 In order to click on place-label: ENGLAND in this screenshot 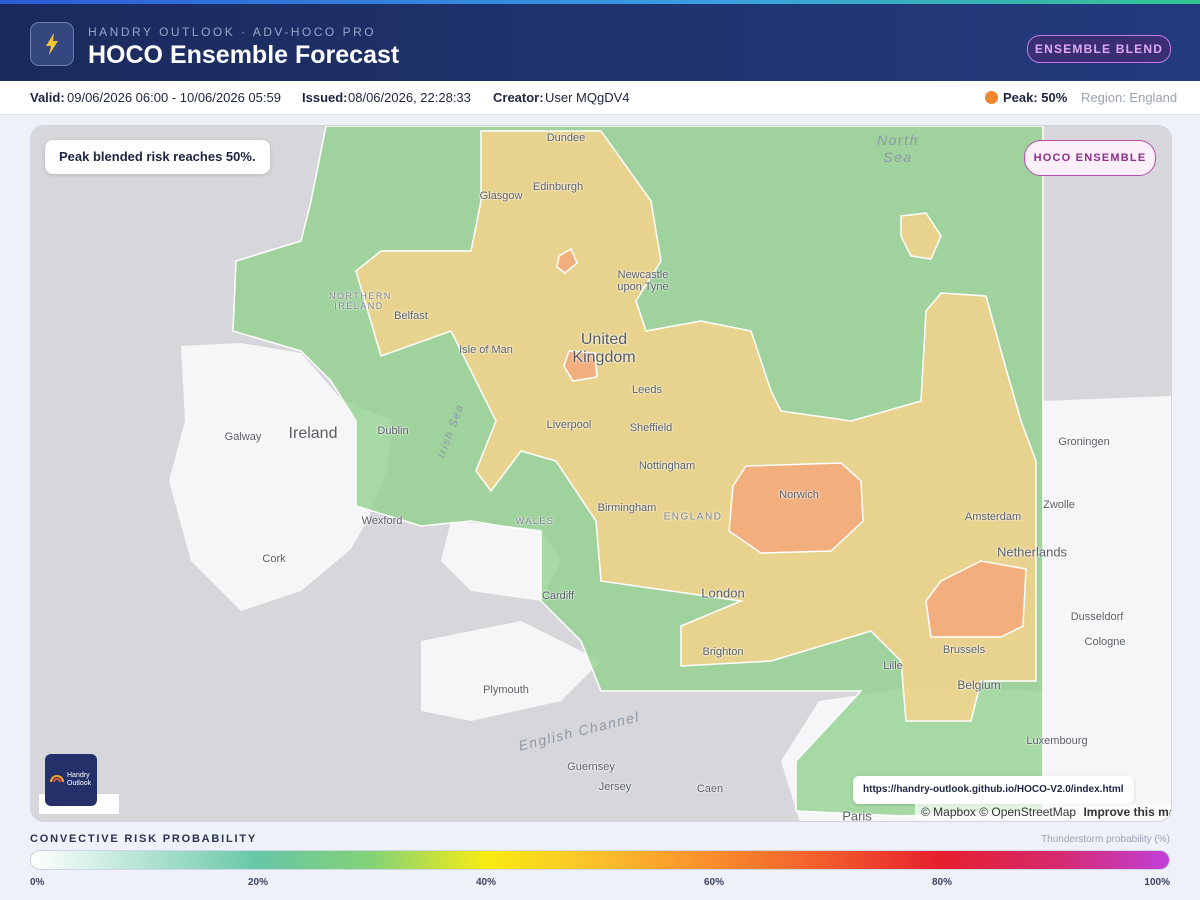, I will do `click(693, 517)`.